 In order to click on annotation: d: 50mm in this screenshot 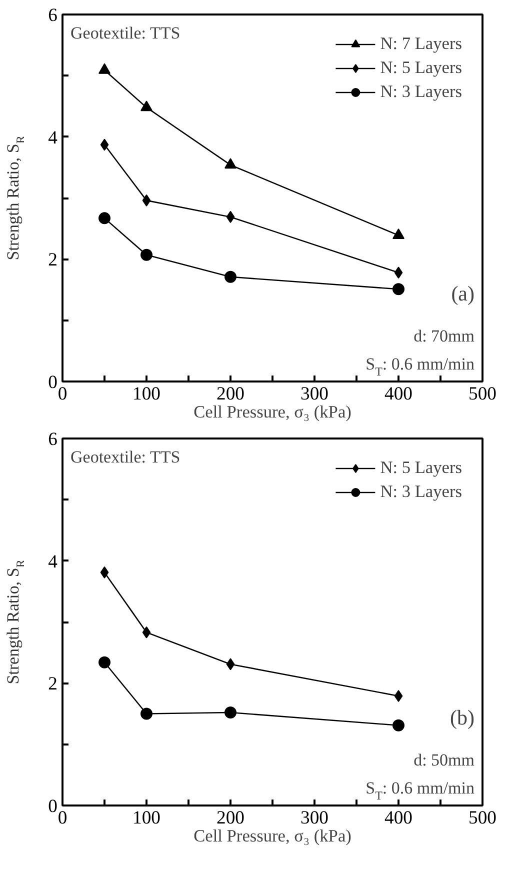, I will do `click(444, 760)`.